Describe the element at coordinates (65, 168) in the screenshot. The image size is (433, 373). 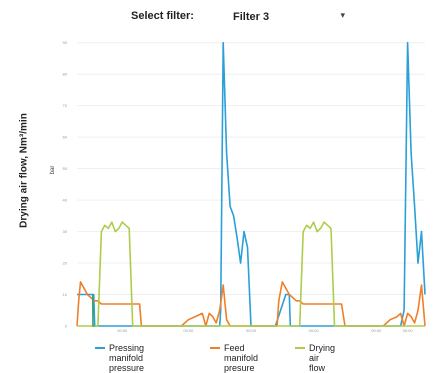
I see `y-tick-label: 50` at that location.